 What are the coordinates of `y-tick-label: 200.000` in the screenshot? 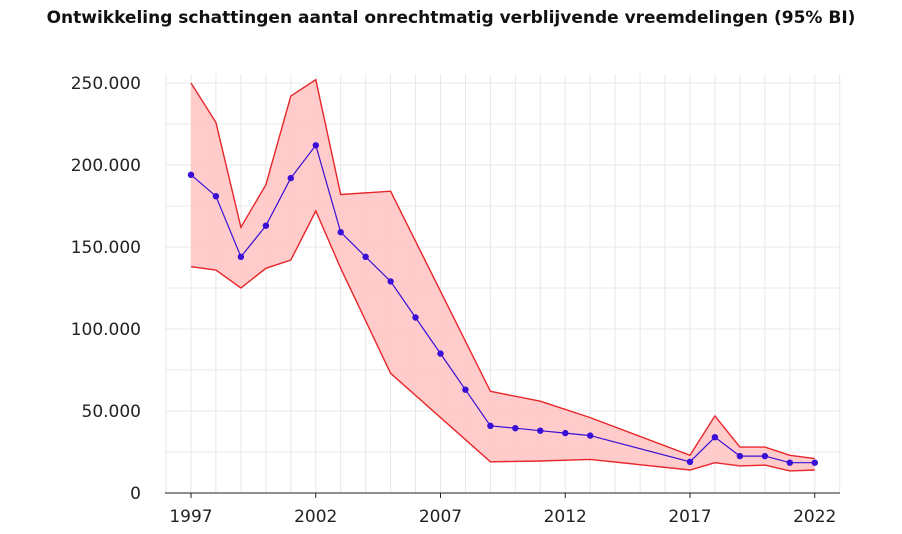 It's located at (106, 166).